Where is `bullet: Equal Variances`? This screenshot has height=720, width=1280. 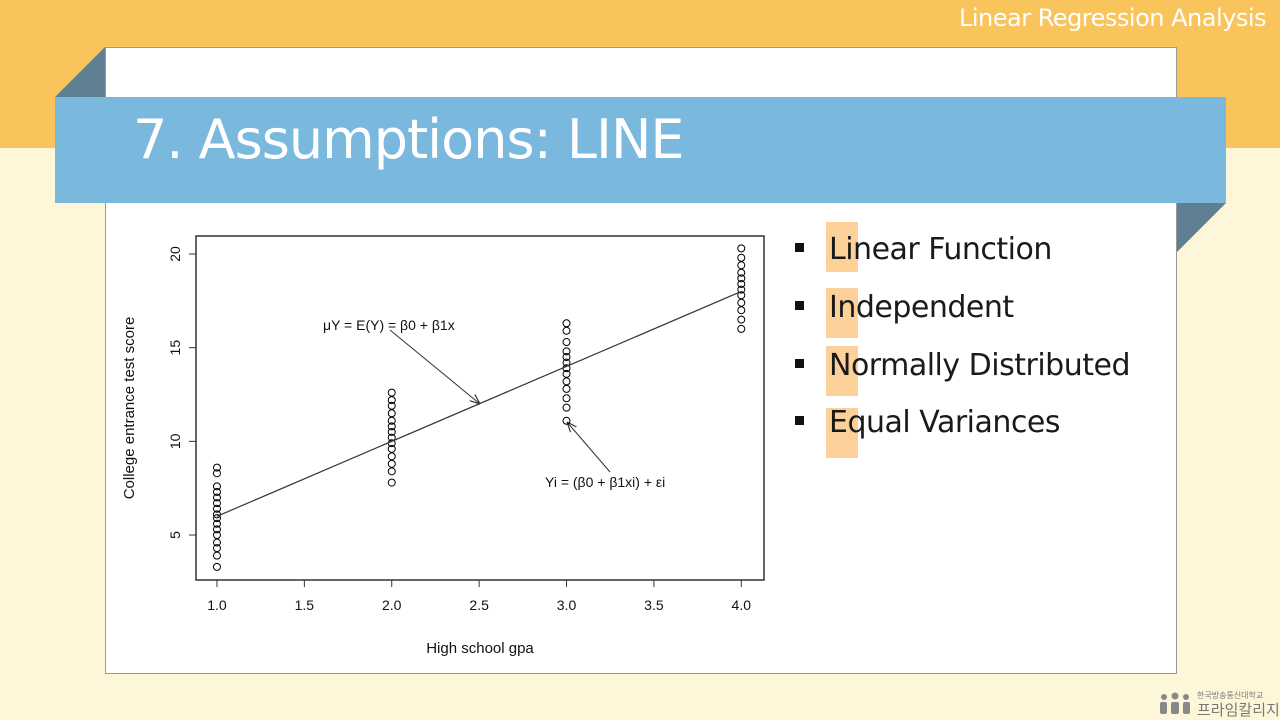
bullet: Equal Variances is located at coordinates (928, 422).